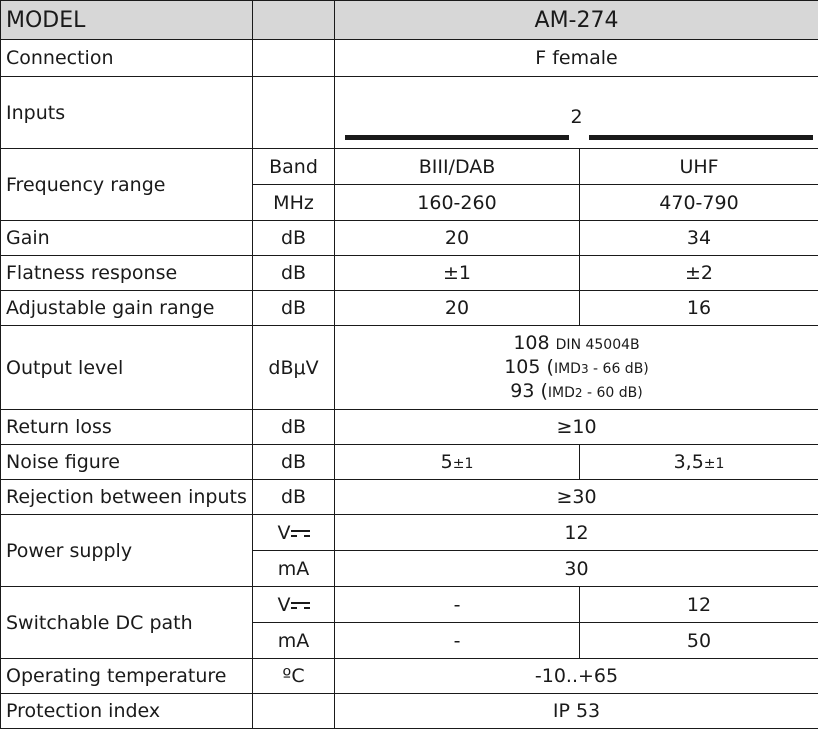 This screenshot has width=818, height=729. Describe the element at coordinates (127, 113) in the screenshot. I see `inputs-label: Inputs` at that location.